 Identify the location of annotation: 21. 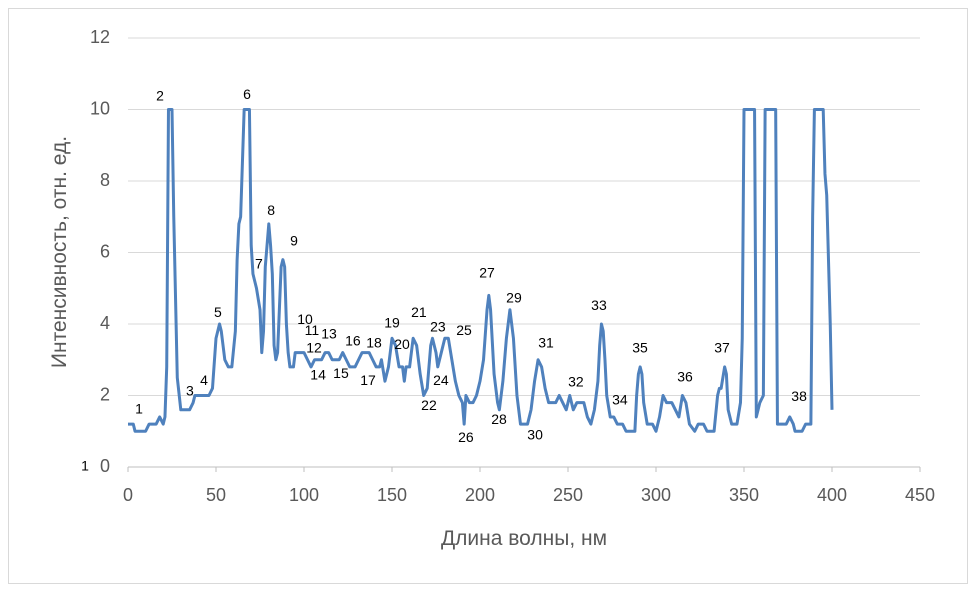
(419, 312).